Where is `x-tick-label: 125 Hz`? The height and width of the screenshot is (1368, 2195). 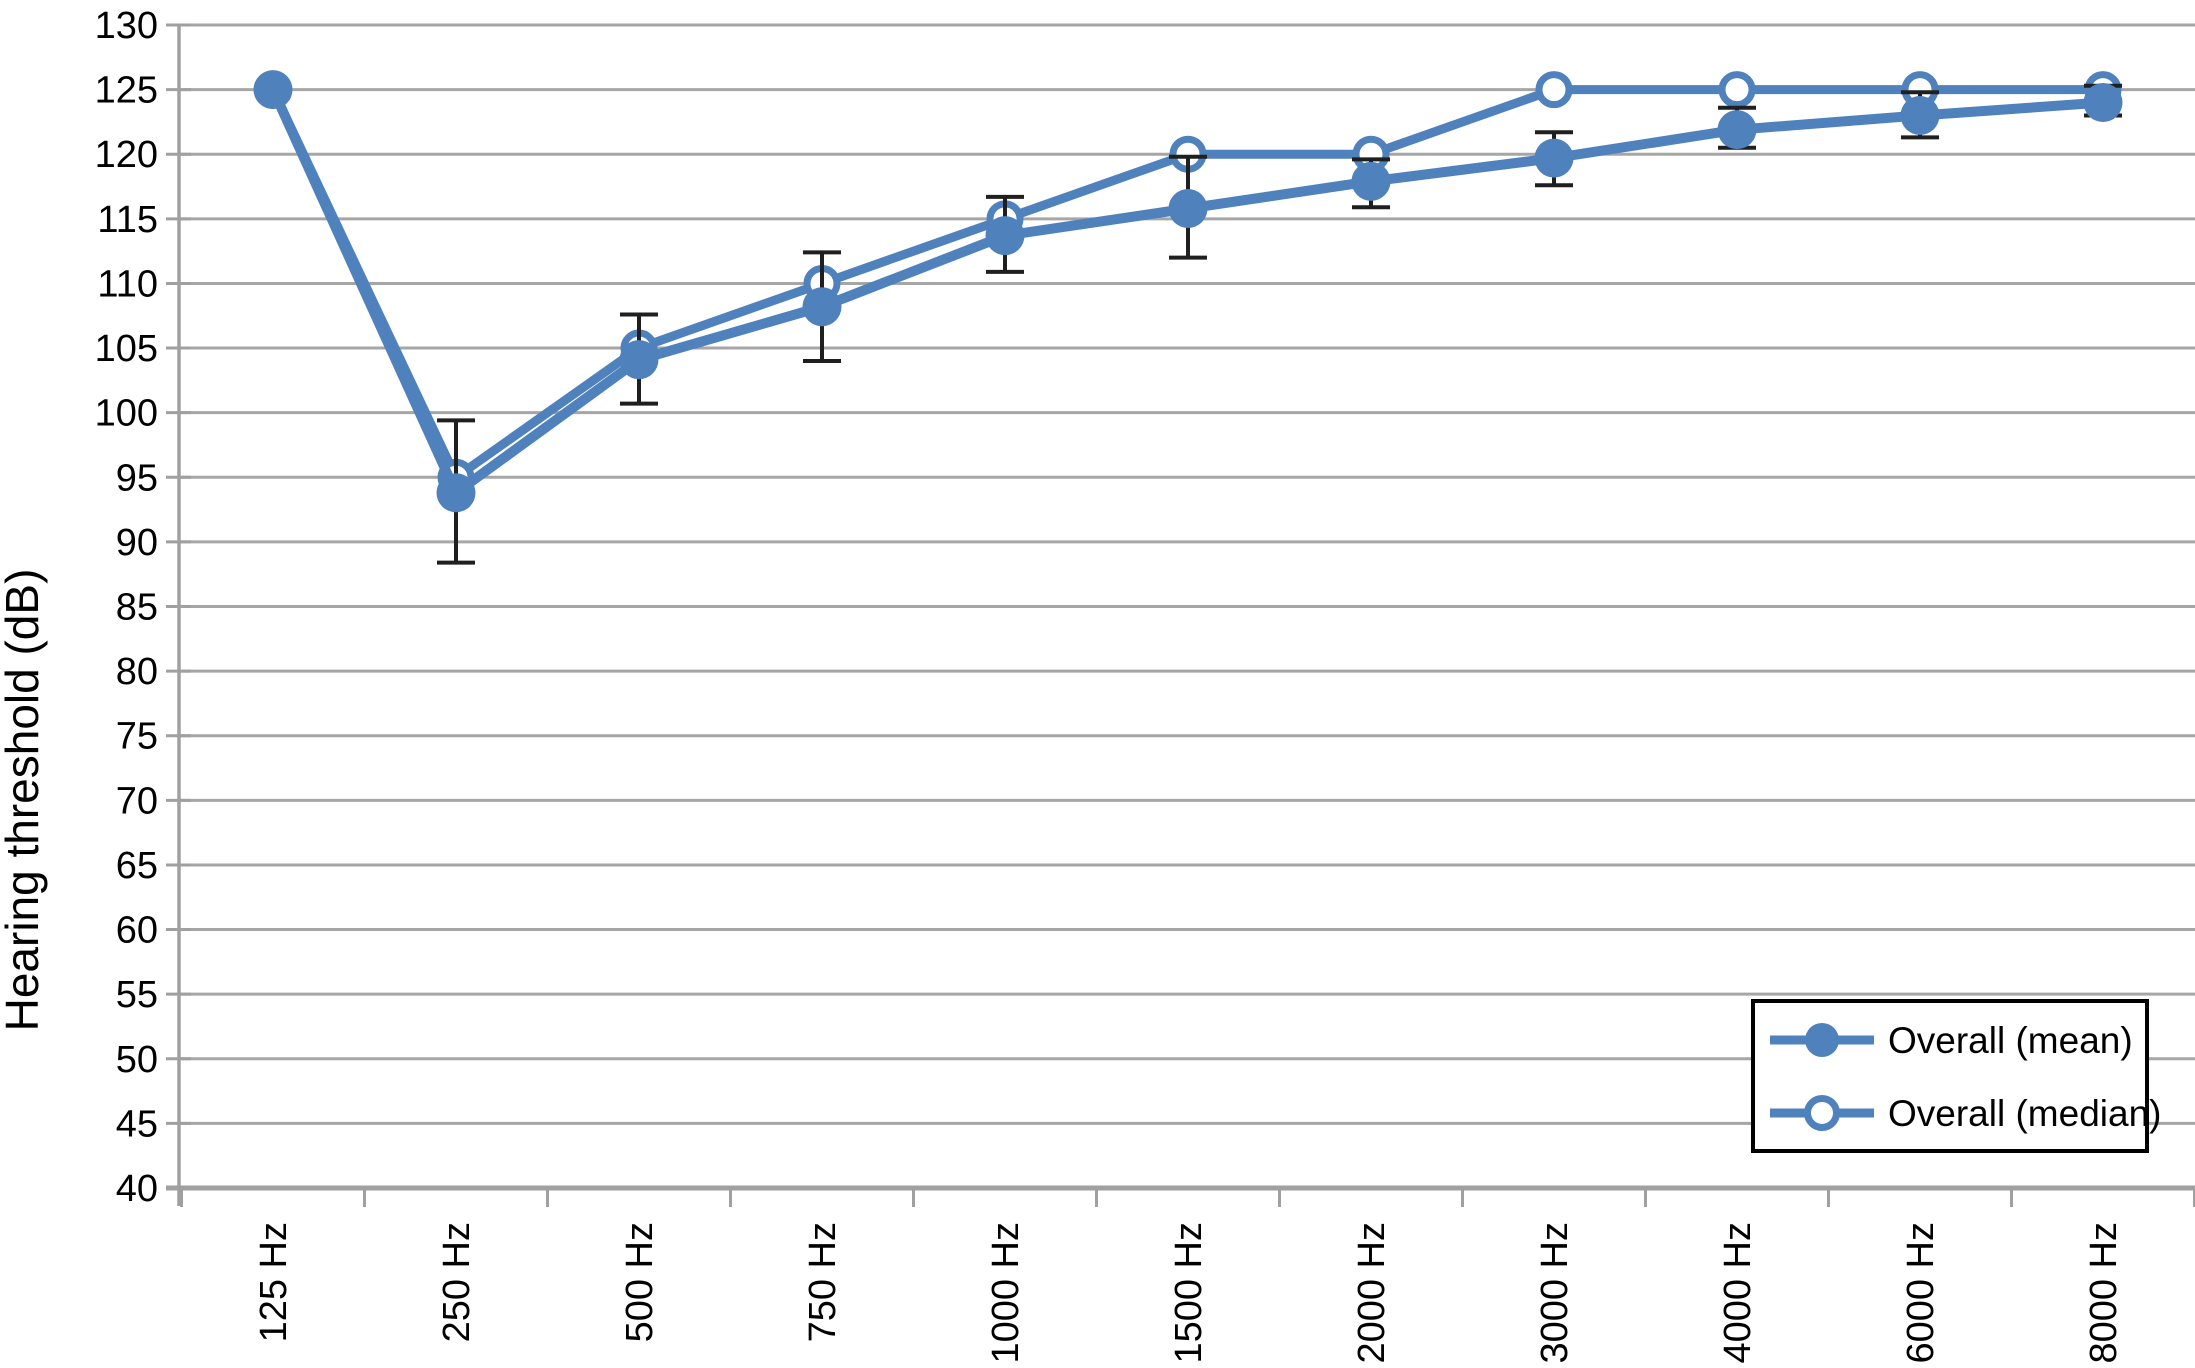
x-tick-label: 125 Hz is located at coordinates (274, 1282).